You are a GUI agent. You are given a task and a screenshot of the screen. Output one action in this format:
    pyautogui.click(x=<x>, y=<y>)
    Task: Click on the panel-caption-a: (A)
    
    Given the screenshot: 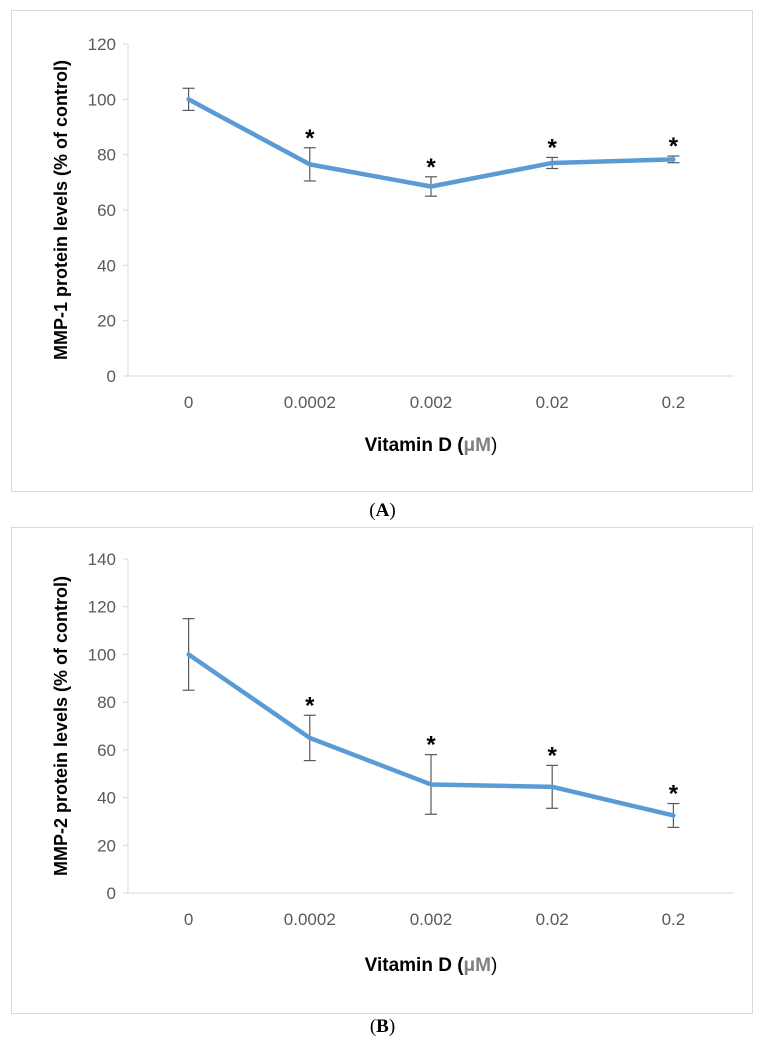 What is the action you would take?
    pyautogui.click(x=382, y=510)
    